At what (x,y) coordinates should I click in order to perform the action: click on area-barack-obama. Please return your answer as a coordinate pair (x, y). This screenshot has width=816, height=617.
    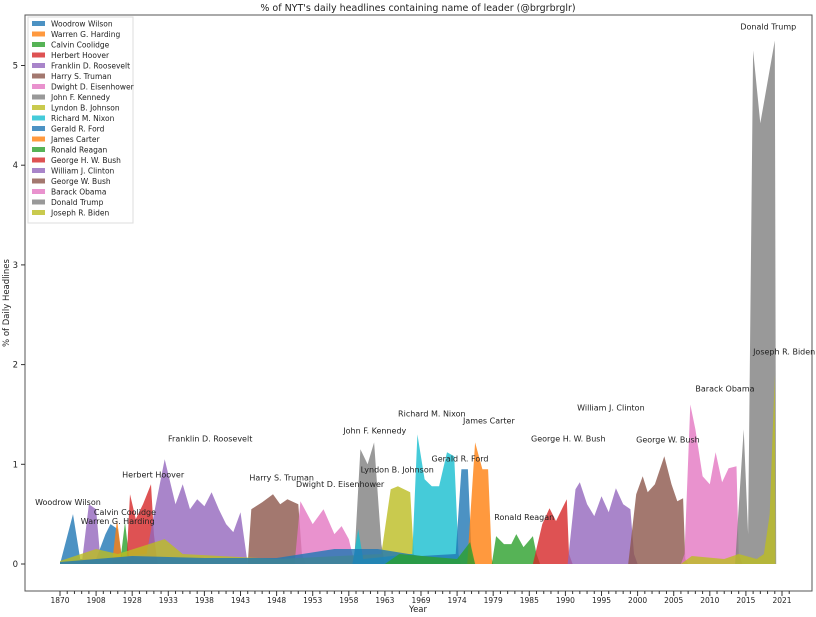
    Looking at the image, I should click on (711, 484).